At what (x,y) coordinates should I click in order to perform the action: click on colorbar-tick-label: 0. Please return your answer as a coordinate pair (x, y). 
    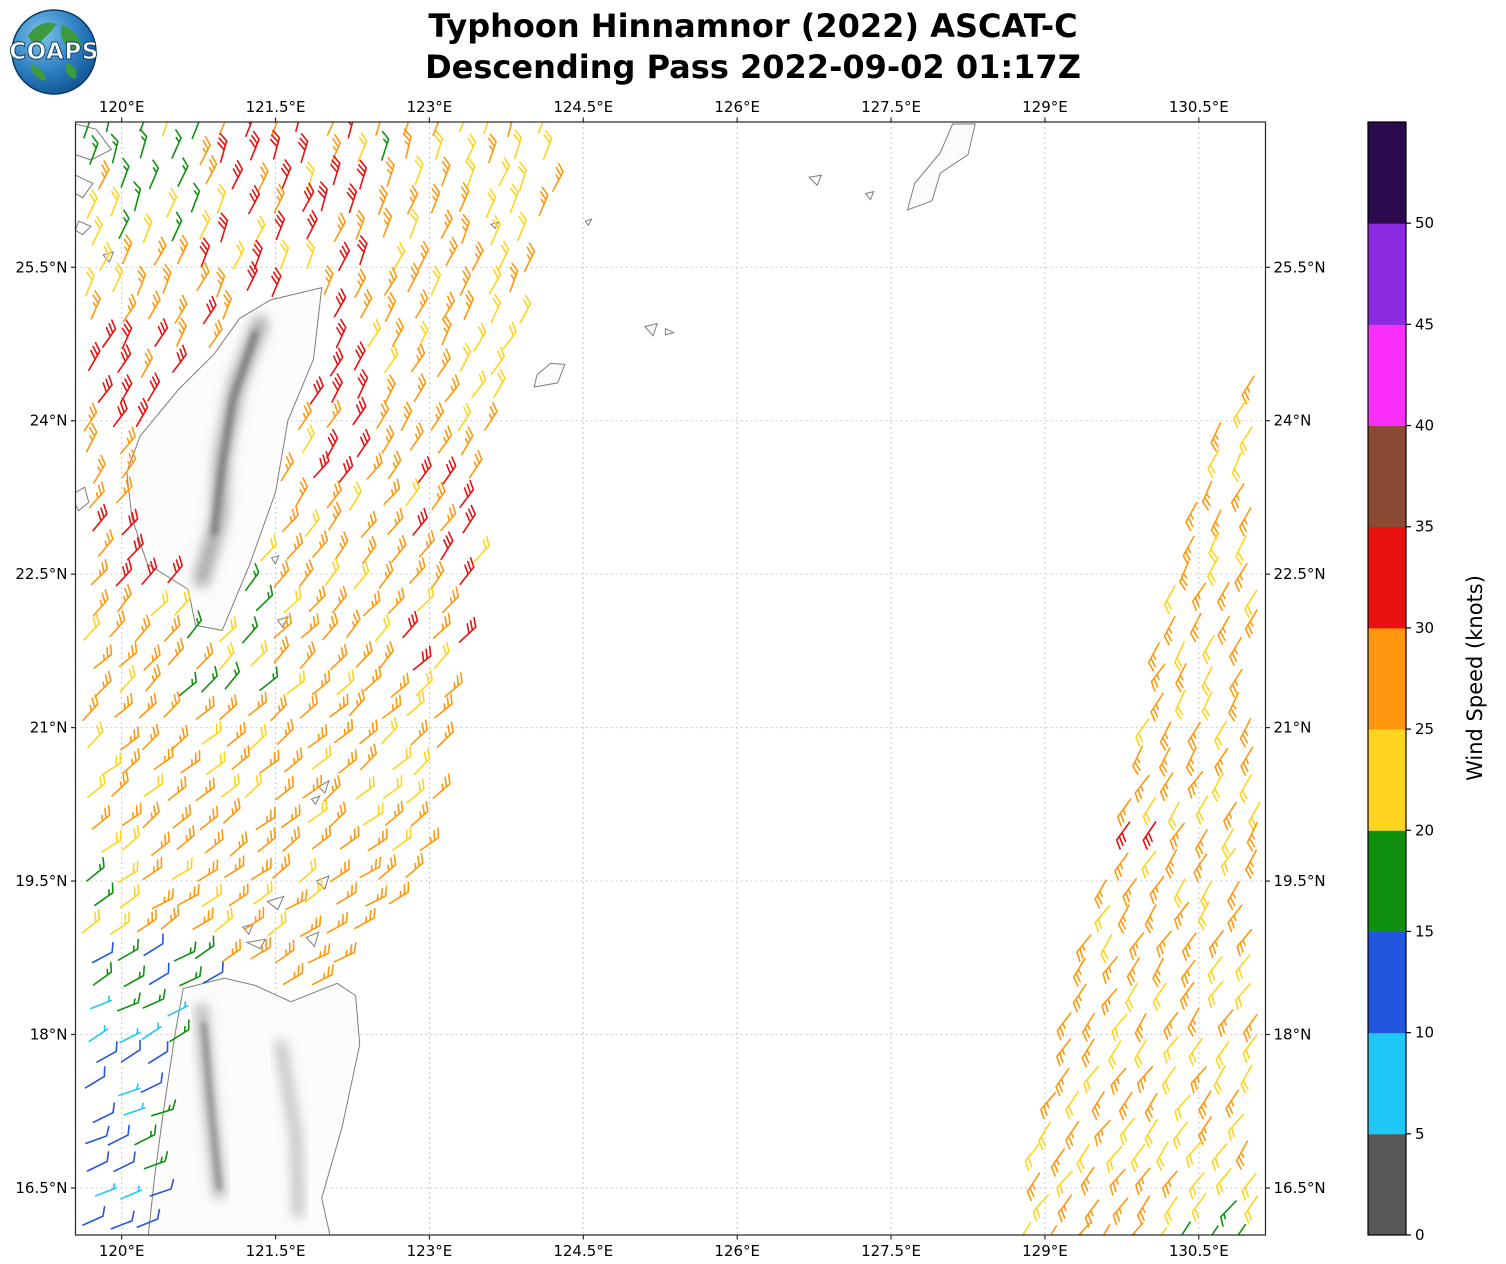
    Looking at the image, I should click on (1420, 1235).